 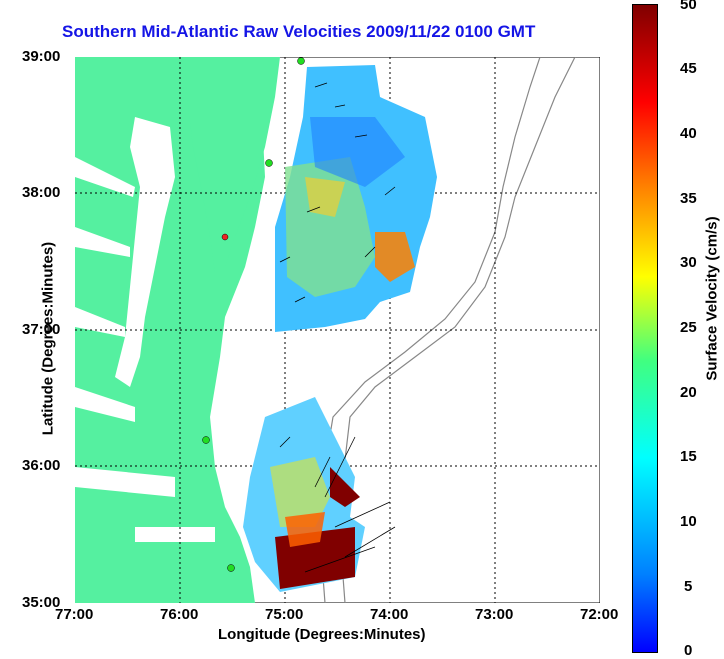 What do you see at coordinates (712, 298) in the screenshot?
I see `colorbar-label: Surface Velocity (cm/s)` at bounding box center [712, 298].